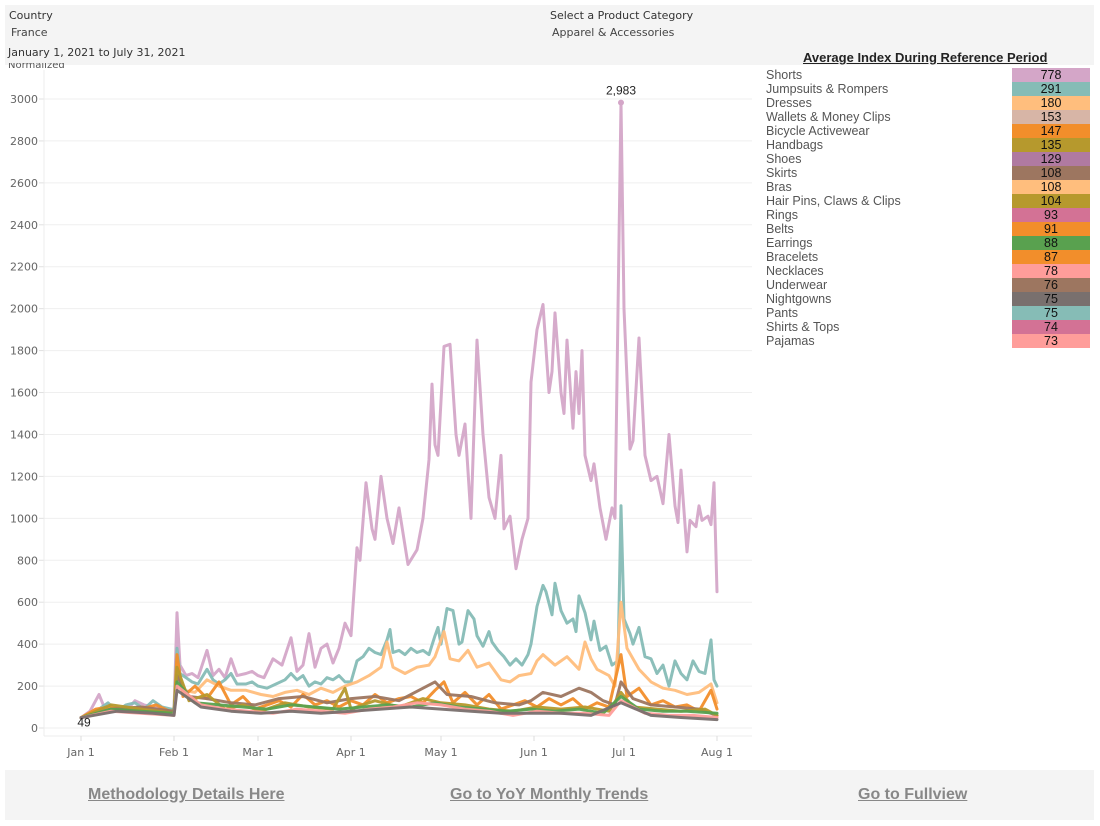 The height and width of the screenshot is (826, 1100). Describe the element at coordinates (931, 229) in the screenshot. I see `legend-item: Belts 91` at that location.